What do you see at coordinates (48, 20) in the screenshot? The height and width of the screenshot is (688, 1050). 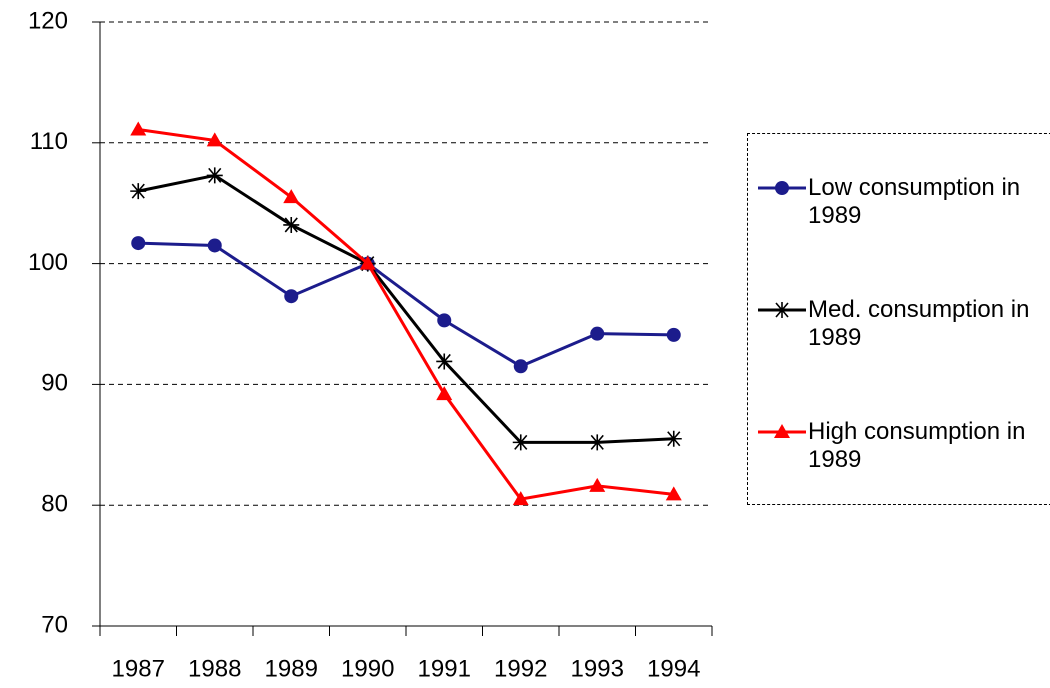 I see `y-tick-label: 120` at bounding box center [48, 20].